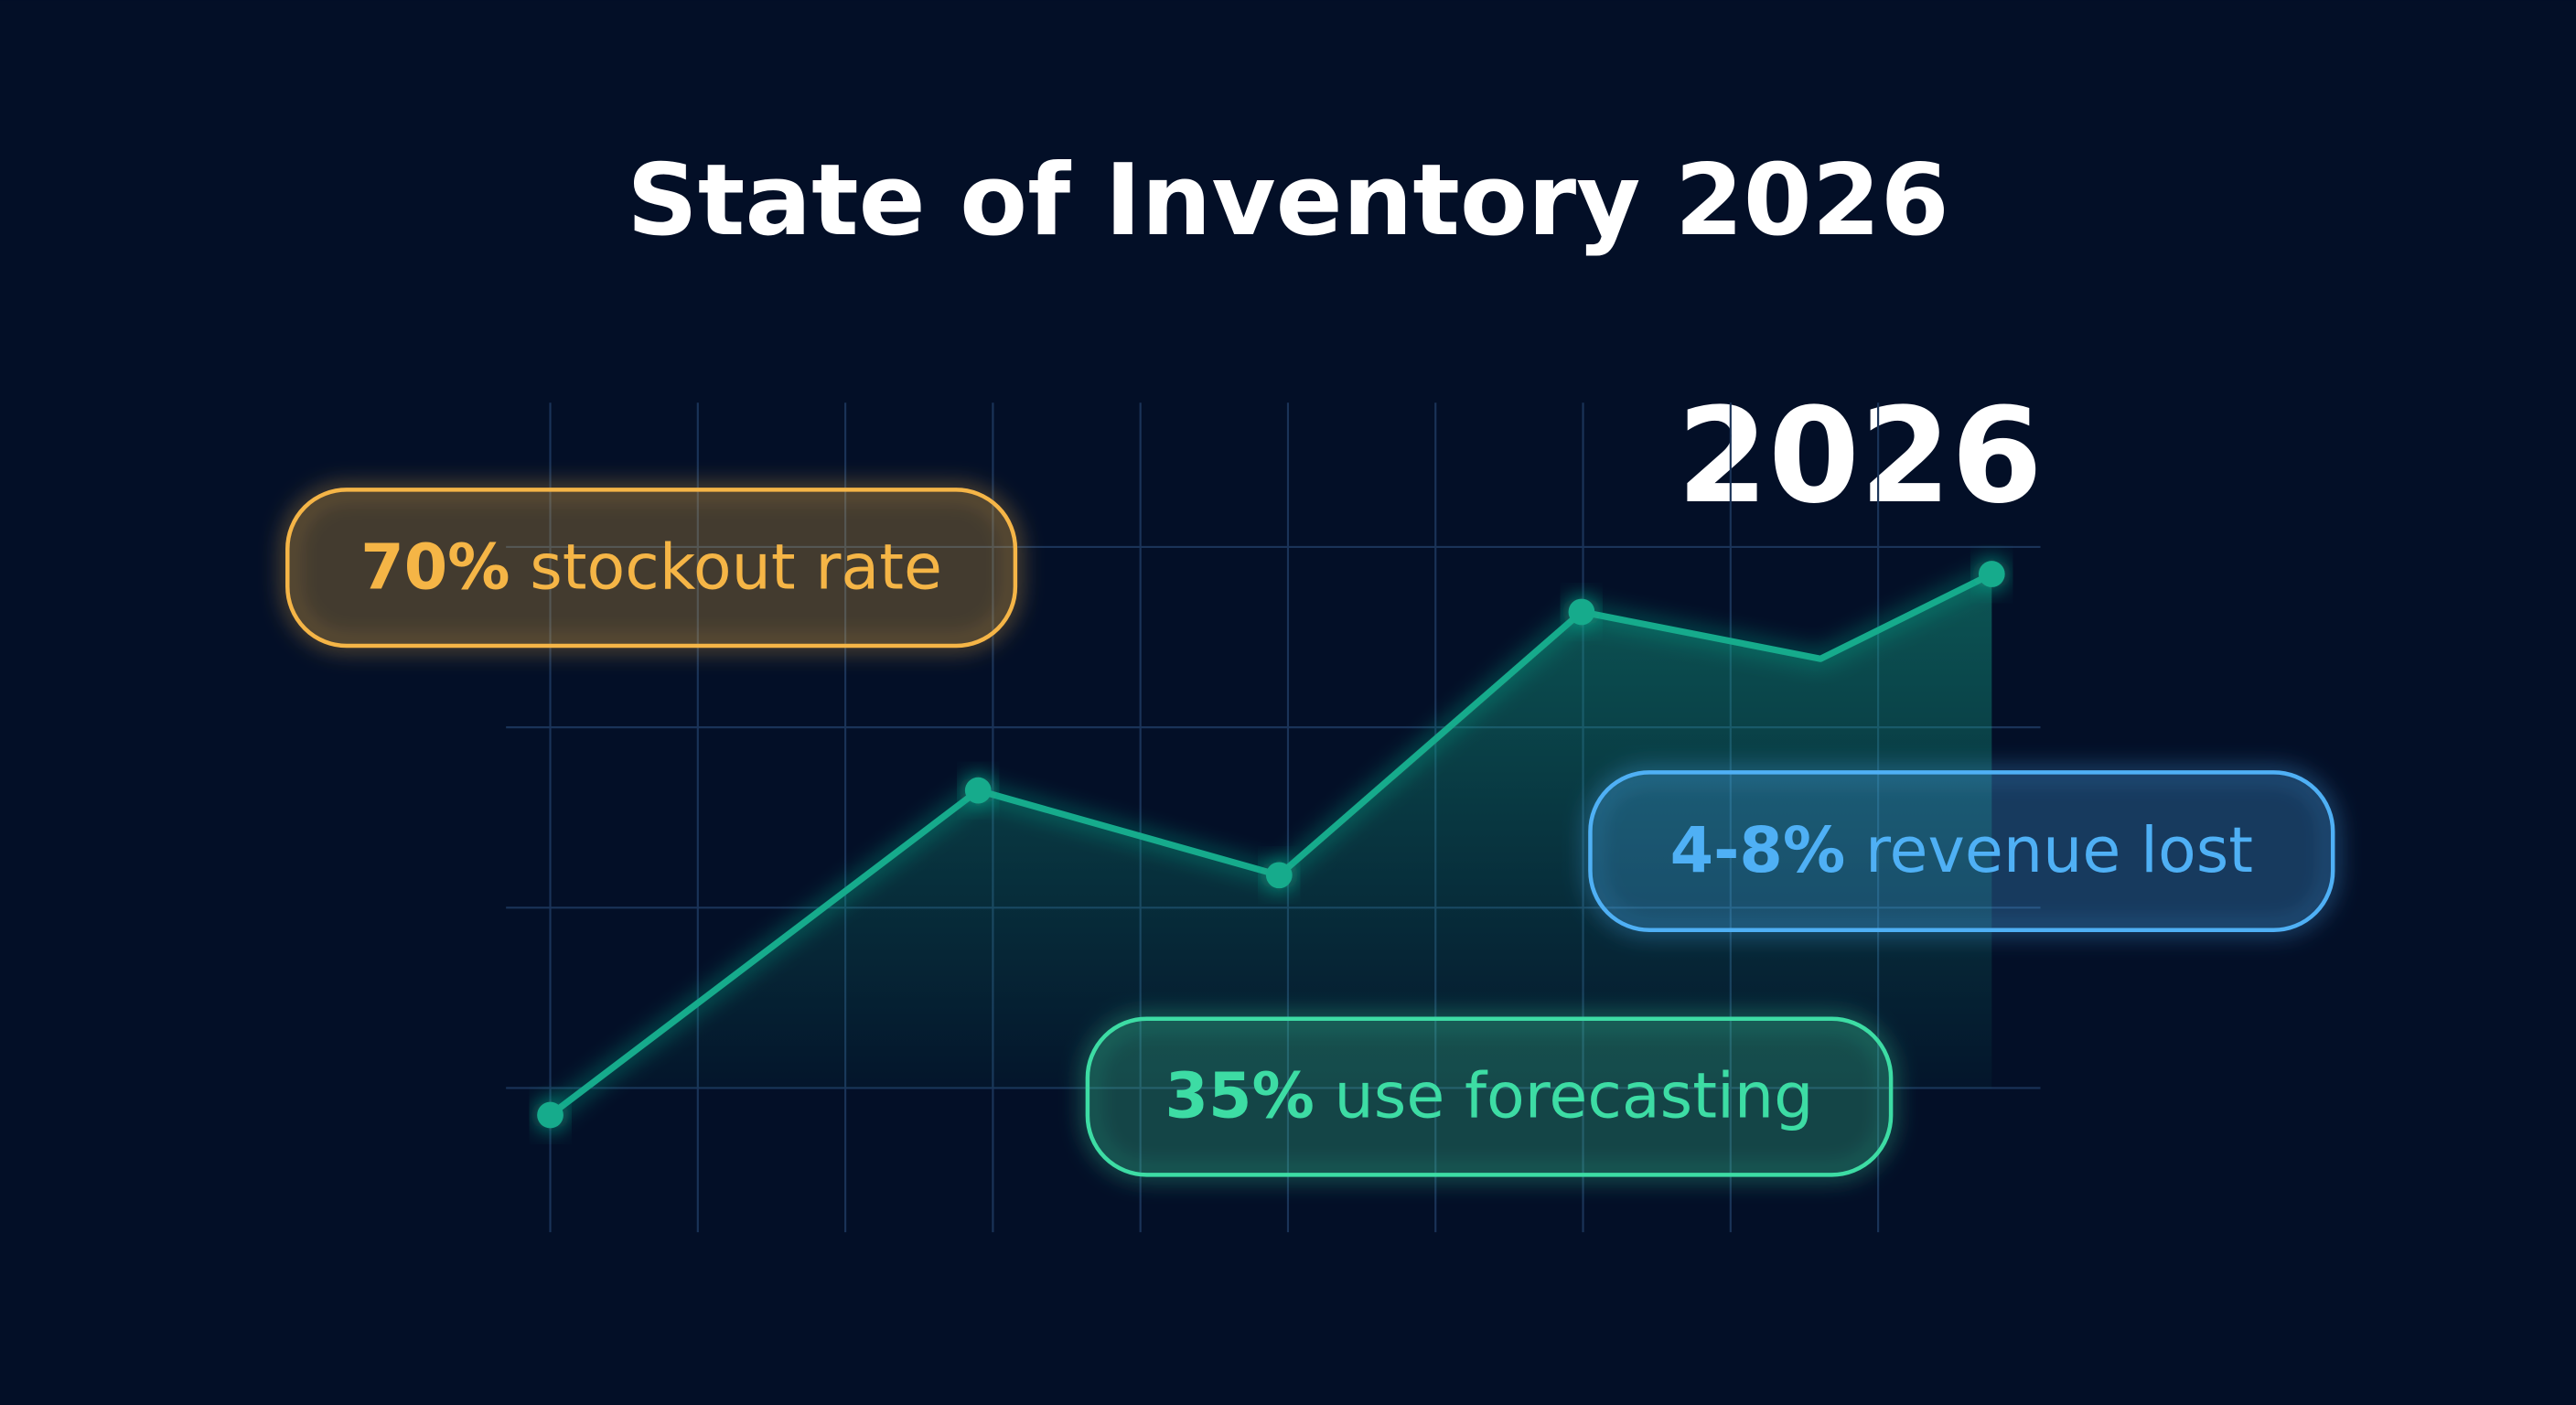 This screenshot has width=2576, height=1405. What do you see at coordinates (2059, 851) in the screenshot?
I see `callout-label: revenue lost` at bounding box center [2059, 851].